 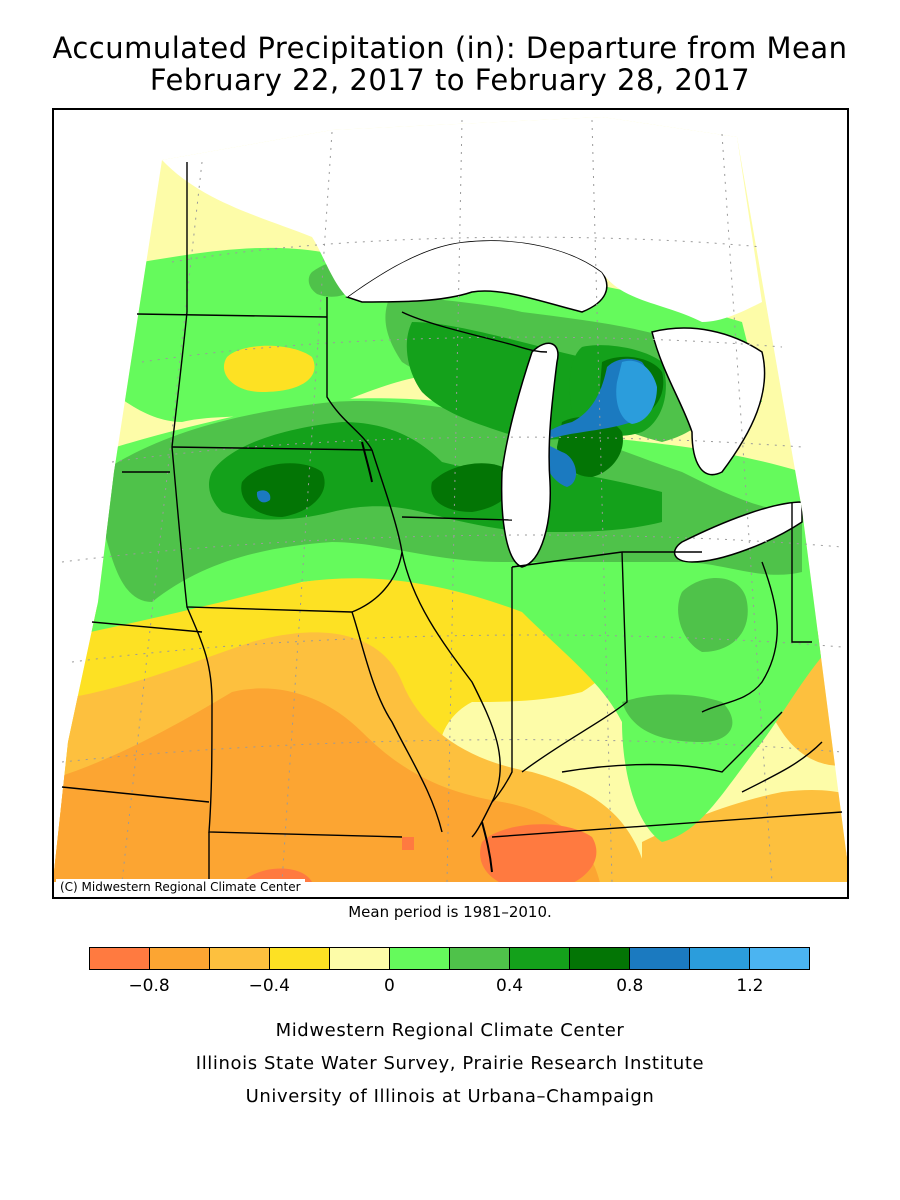 I want to click on legend-tick-label: 1.2, so click(x=750, y=986).